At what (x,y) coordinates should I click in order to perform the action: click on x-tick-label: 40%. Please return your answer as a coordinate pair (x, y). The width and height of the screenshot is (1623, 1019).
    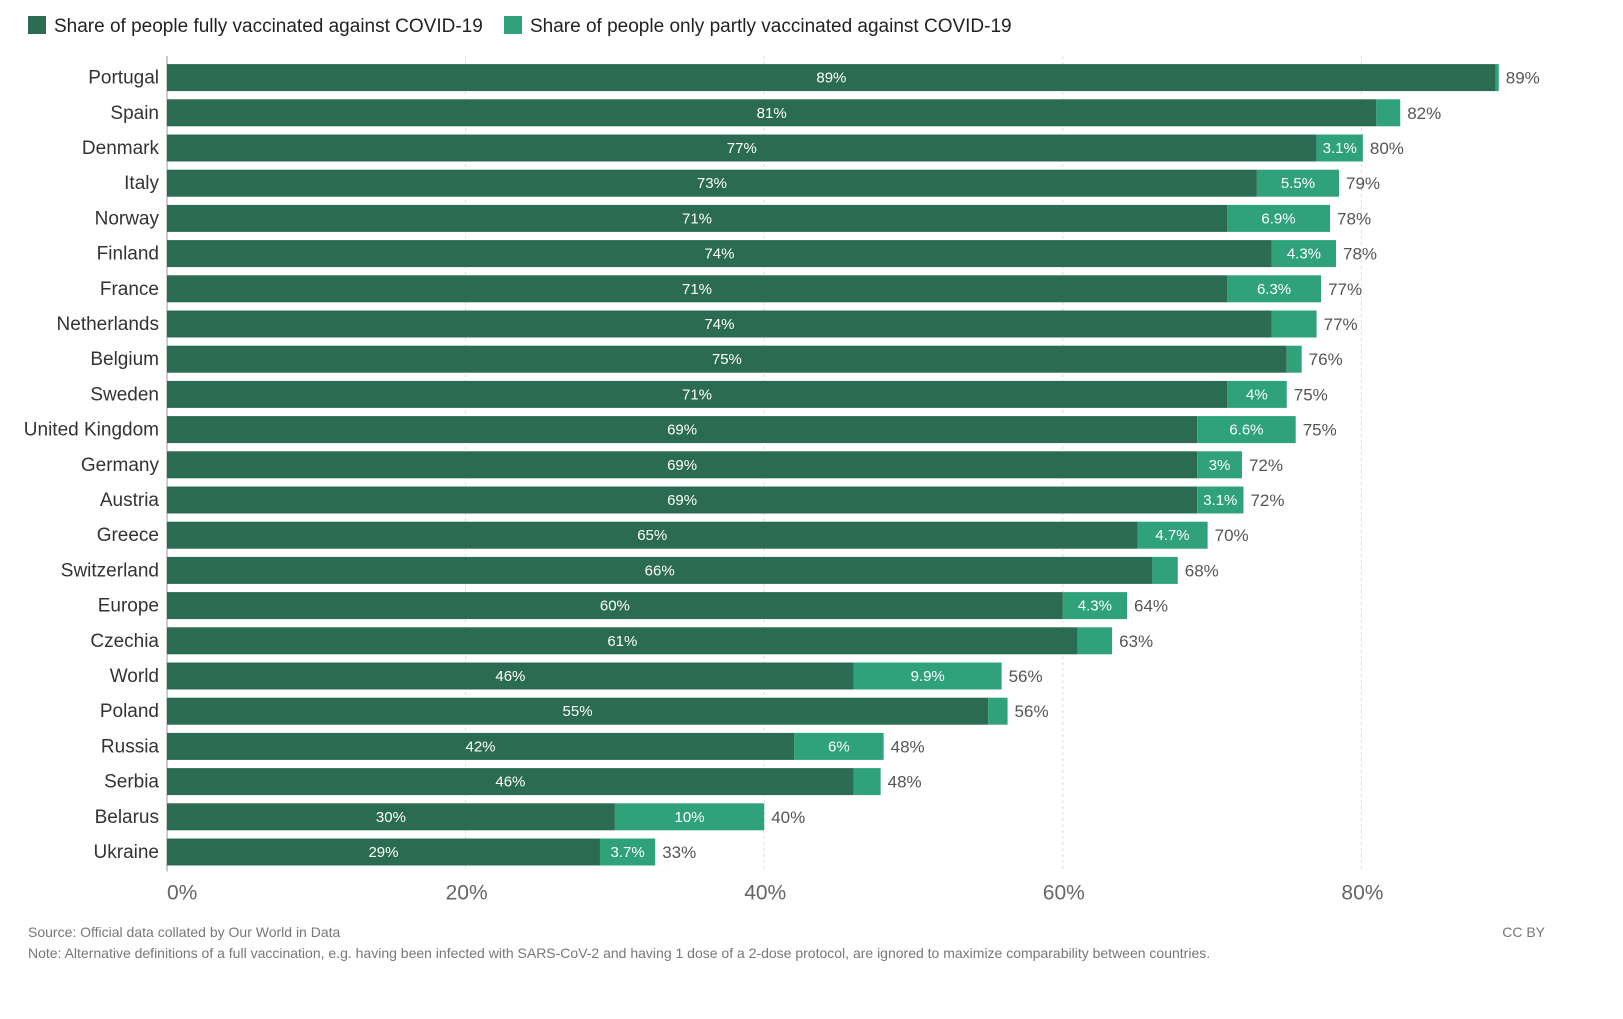
    Looking at the image, I should click on (765, 893).